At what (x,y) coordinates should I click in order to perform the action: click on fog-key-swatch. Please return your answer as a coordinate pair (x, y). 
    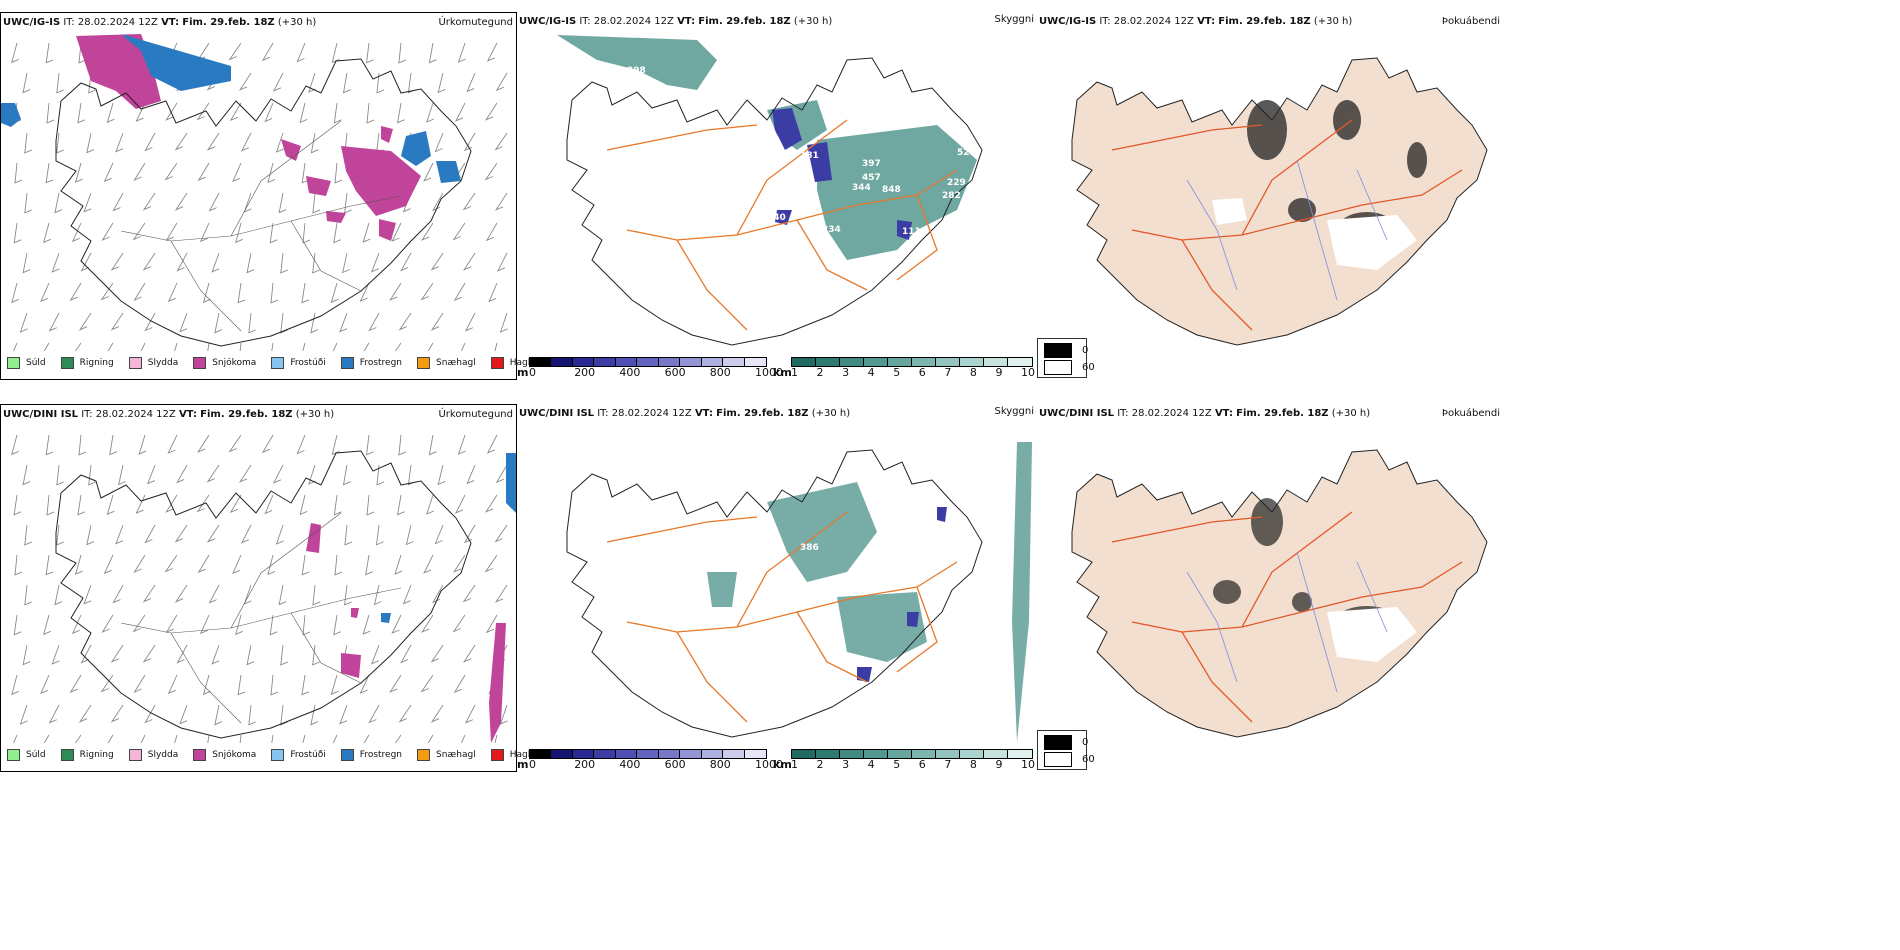
    Looking at the image, I should click on (1058, 350).